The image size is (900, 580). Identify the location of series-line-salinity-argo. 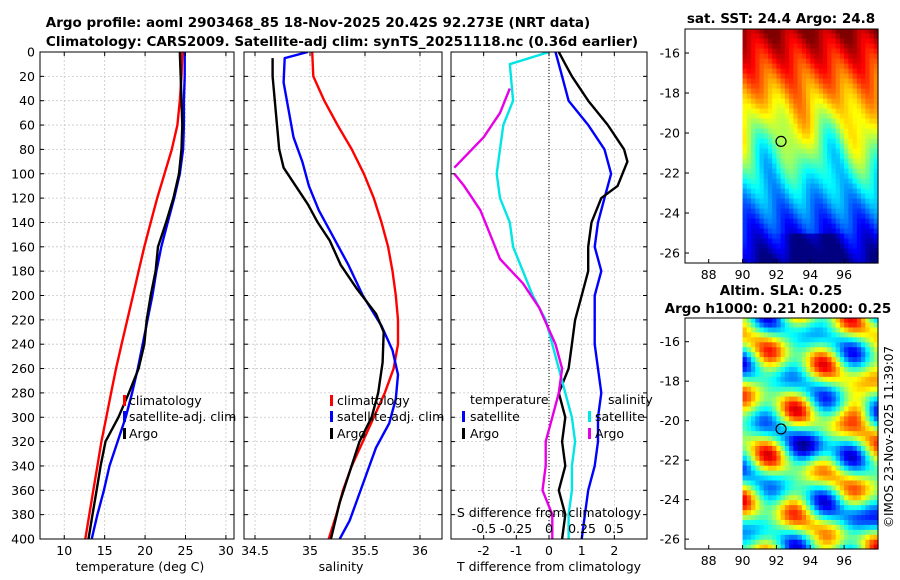
(482, 128).